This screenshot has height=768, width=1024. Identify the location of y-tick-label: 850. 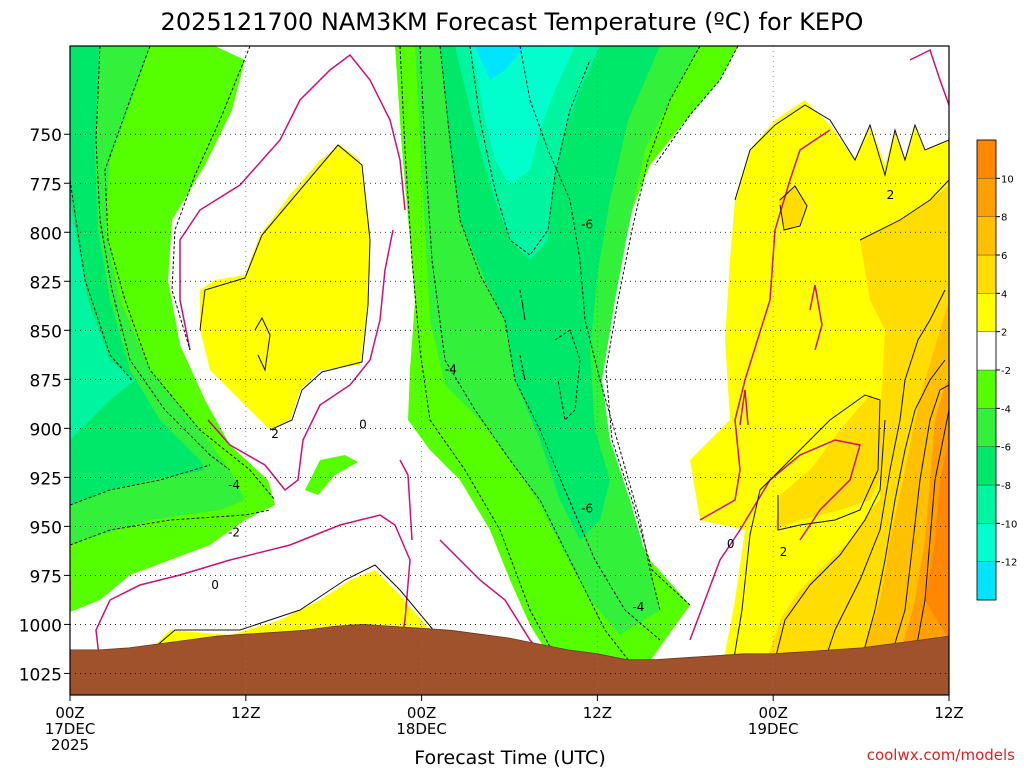
(46, 332).